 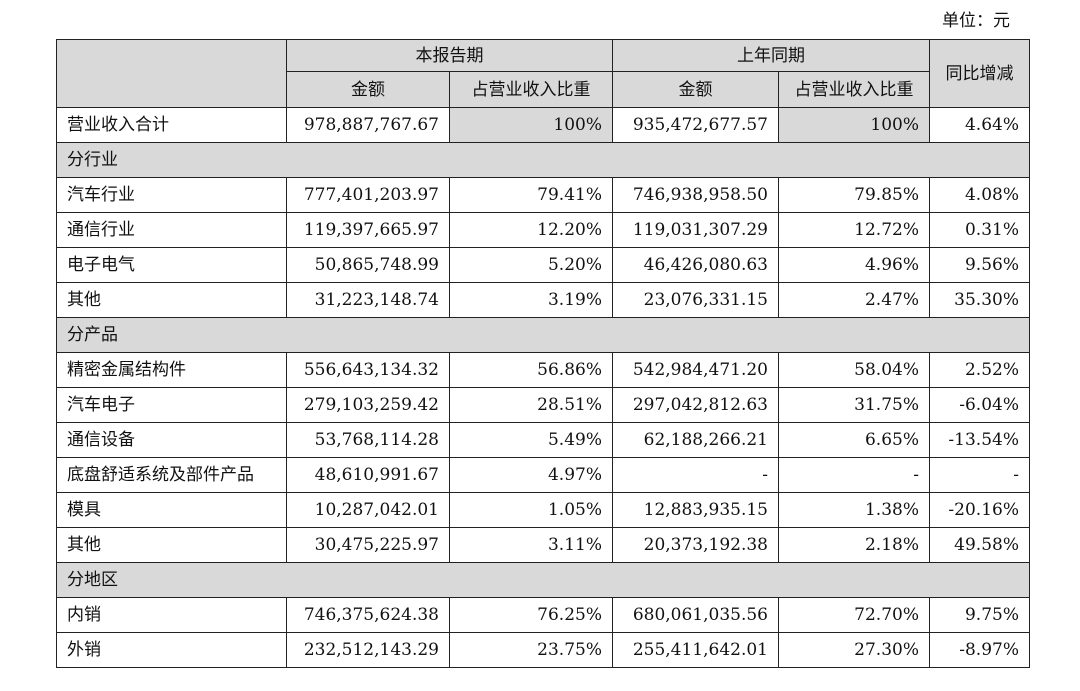 I want to click on yoy-change-cell: 4.08%, so click(x=979, y=195).